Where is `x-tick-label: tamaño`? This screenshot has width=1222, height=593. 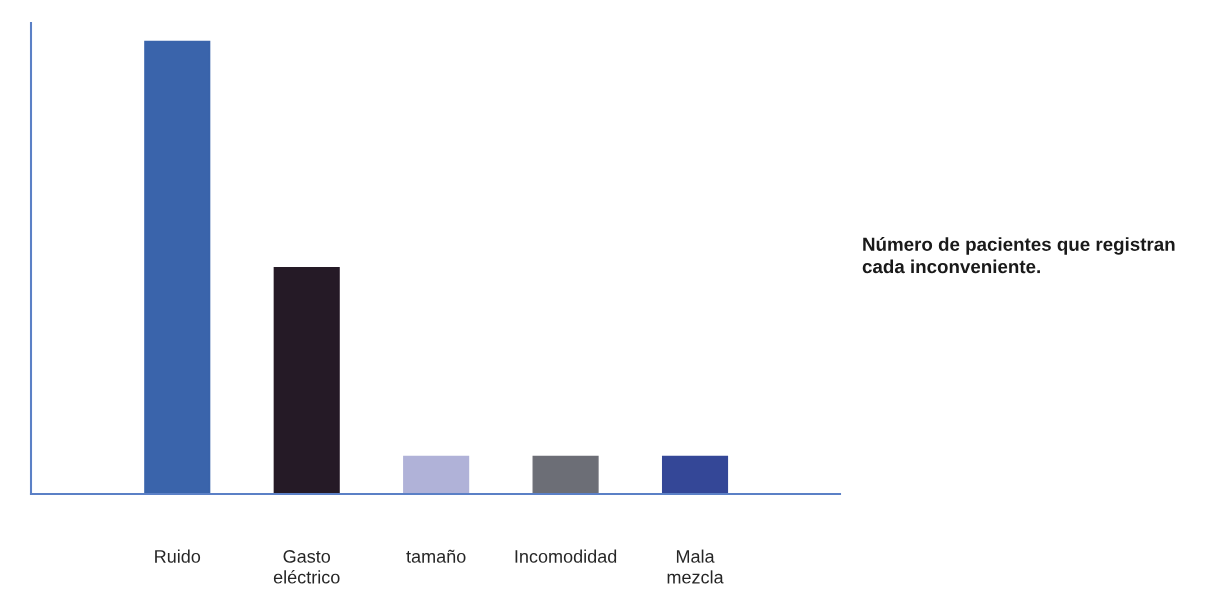 x-tick-label: tamaño is located at coordinates (436, 556).